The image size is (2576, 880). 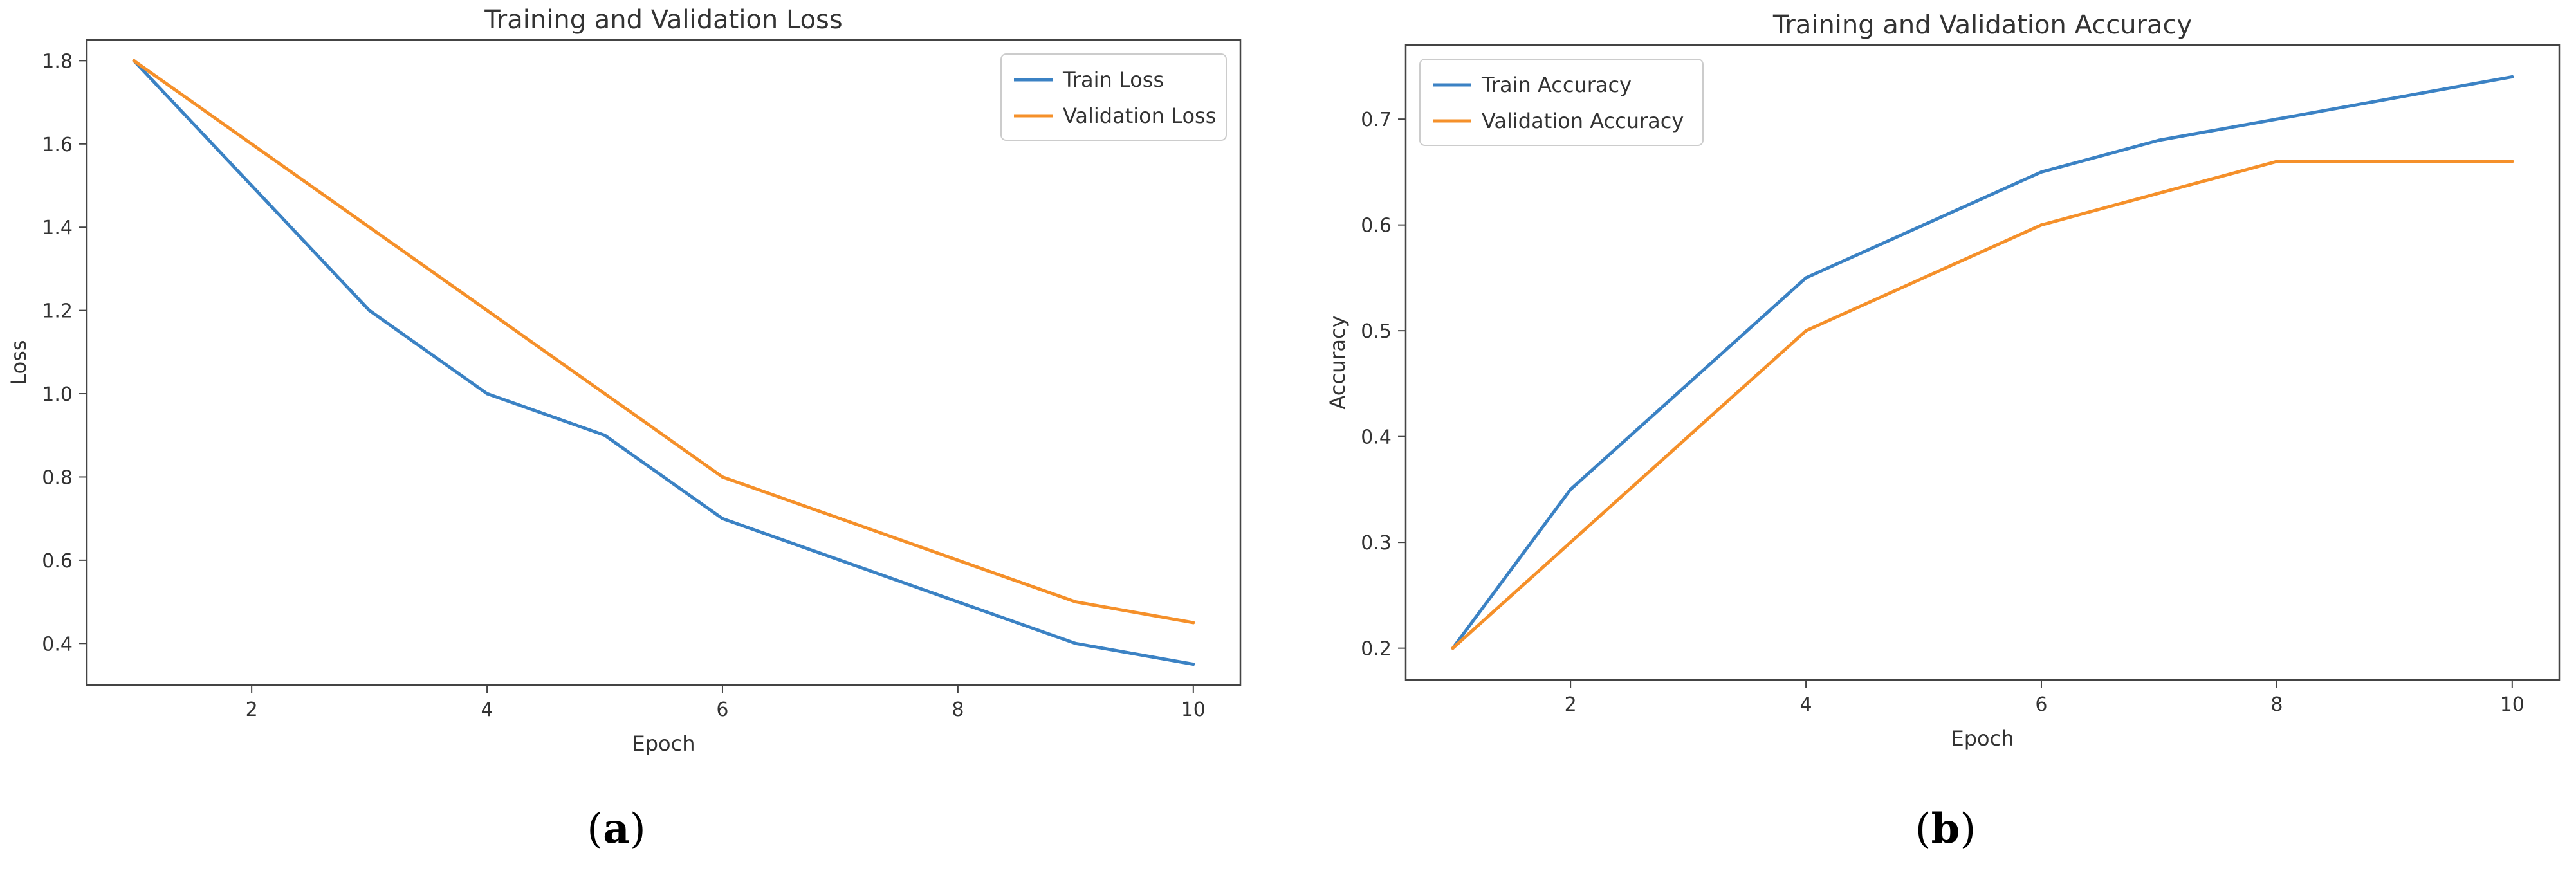 I want to click on y-axis-label: Accuracy, so click(x=1337, y=362).